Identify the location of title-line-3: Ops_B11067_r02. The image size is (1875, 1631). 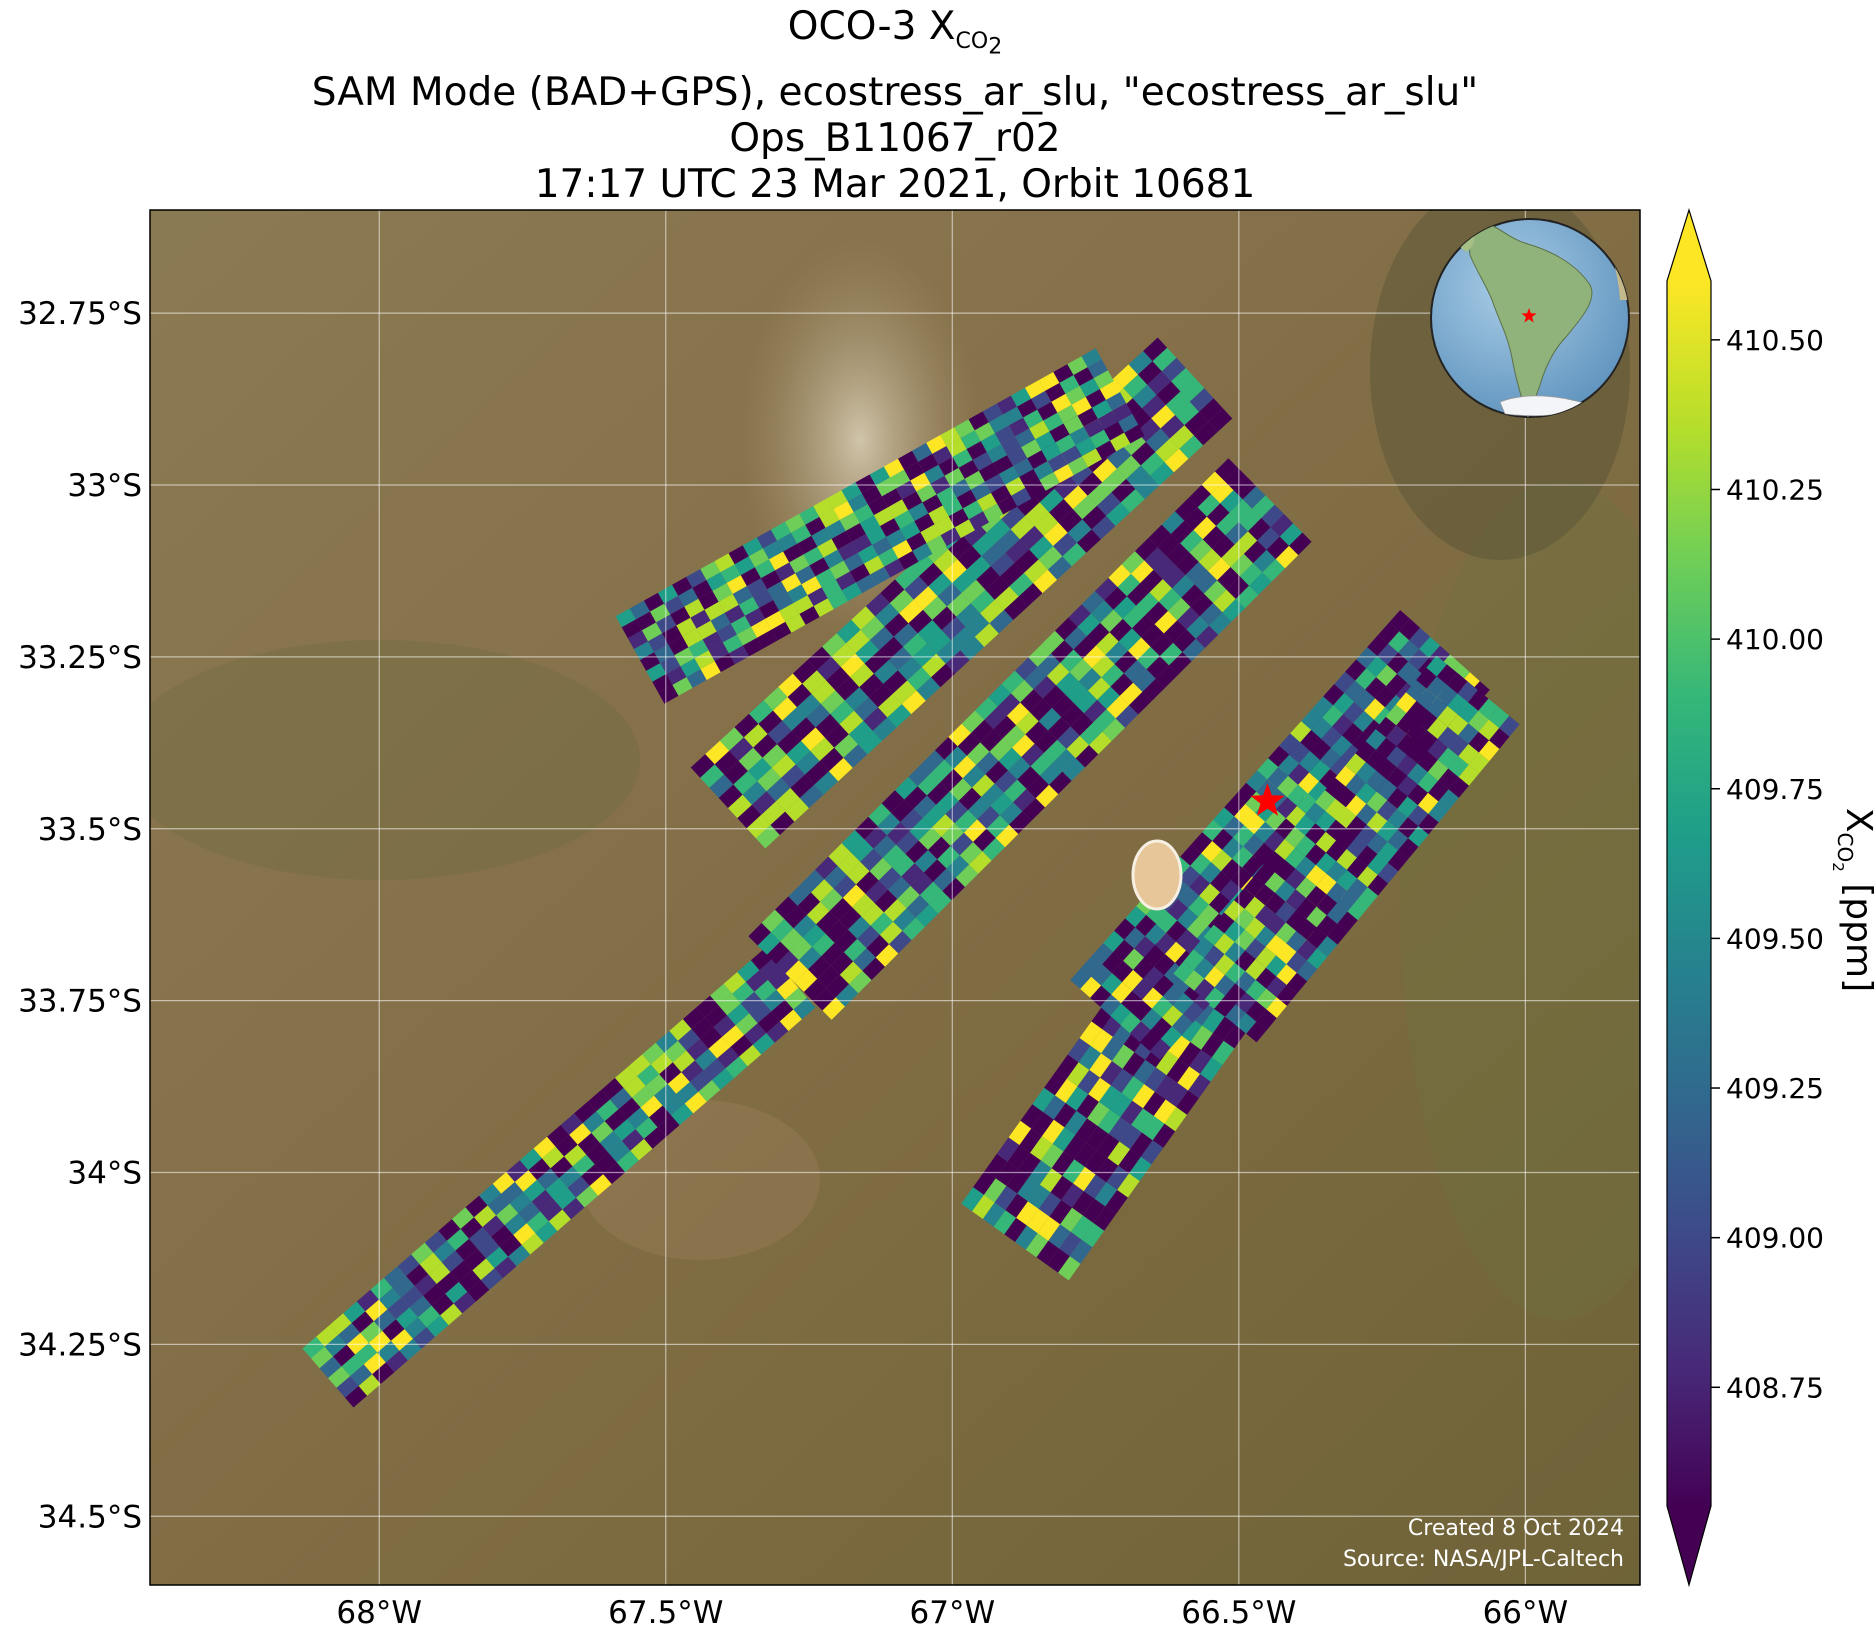
(895, 139).